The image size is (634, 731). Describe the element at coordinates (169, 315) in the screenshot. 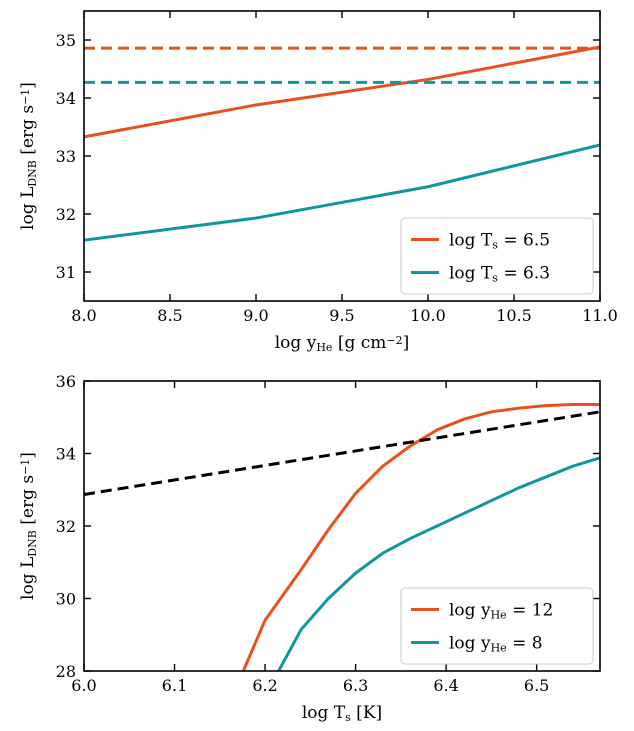

I see `x-tick-label: 8.5` at that location.